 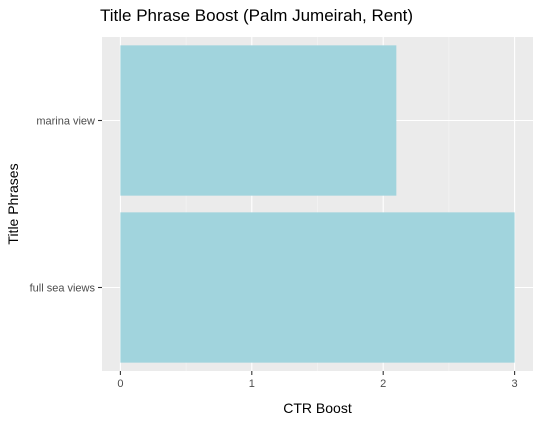 What do you see at coordinates (13, 203) in the screenshot?
I see `y-axis-title: Title Phrases` at bounding box center [13, 203].